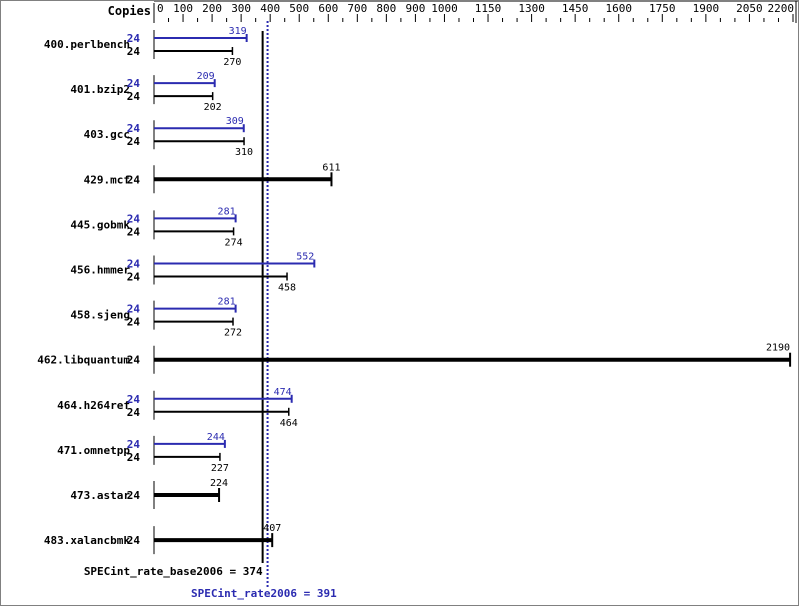 The width and height of the screenshot is (799, 606). What do you see at coordinates (328, 8) in the screenshot?
I see `tick-label: 600` at bounding box center [328, 8].